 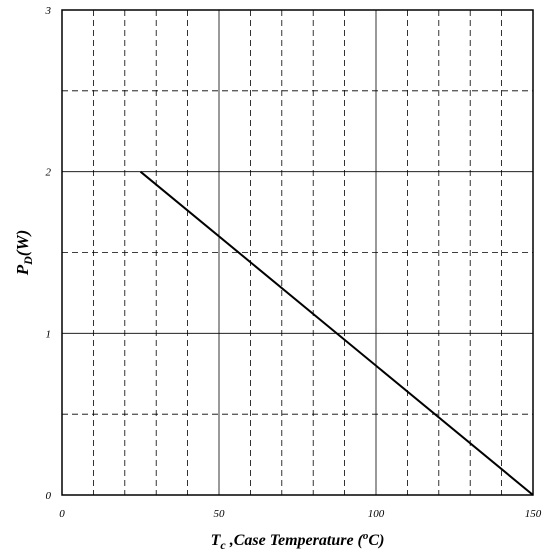 What do you see at coordinates (62, 514) in the screenshot?
I see `x-tick-label: 0` at bounding box center [62, 514].